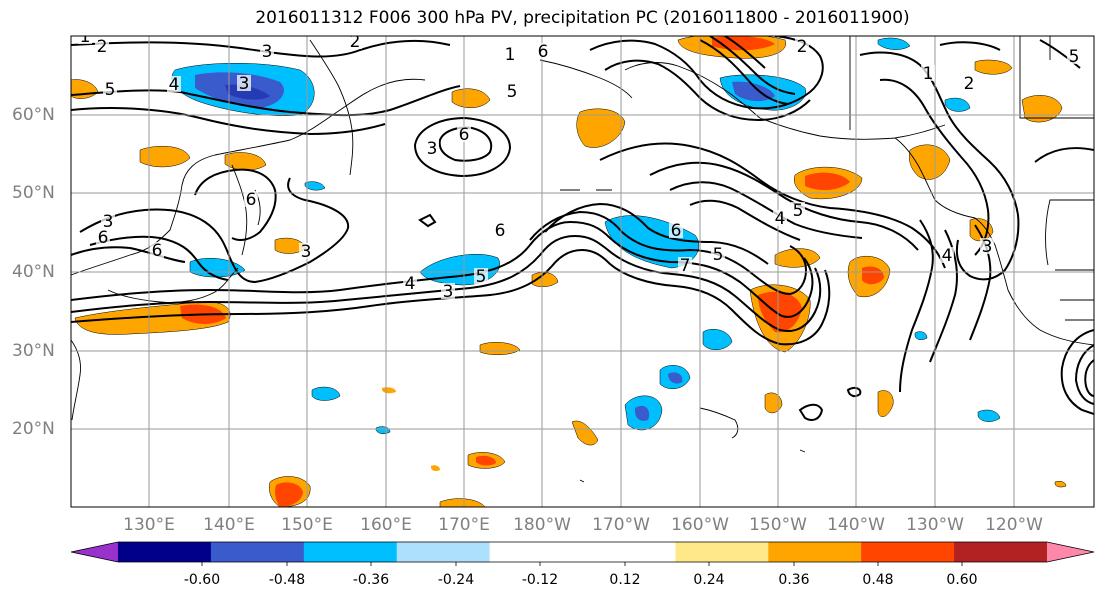 The image size is (1105, 601). What do you see at coordinates (778, 525) in the screenshot?
I see `lon-label-150w: 150°W` at bounding box center [778, 525].